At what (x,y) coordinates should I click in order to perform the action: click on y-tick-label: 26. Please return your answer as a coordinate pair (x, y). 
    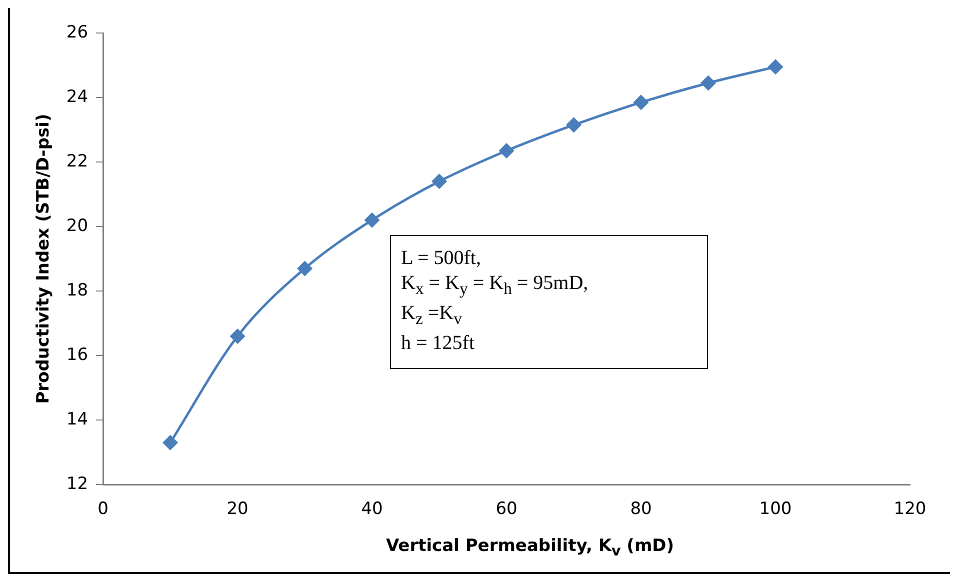
    Looking at the image, I should click on (77, 32).